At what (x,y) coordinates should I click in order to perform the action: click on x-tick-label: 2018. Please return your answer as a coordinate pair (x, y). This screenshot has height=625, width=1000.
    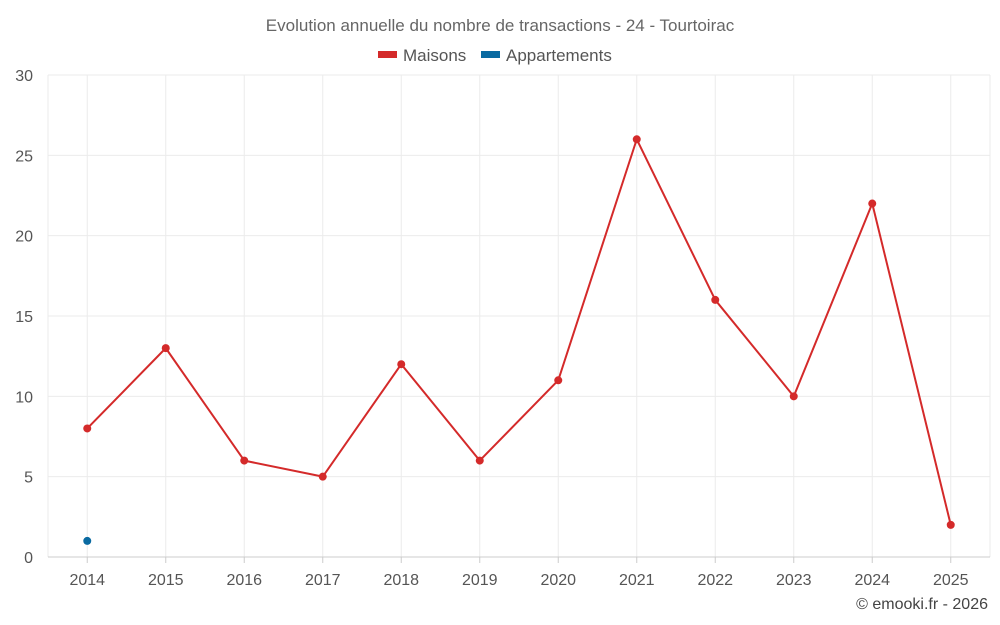
    Looking at the image, I should click on (401, 580).